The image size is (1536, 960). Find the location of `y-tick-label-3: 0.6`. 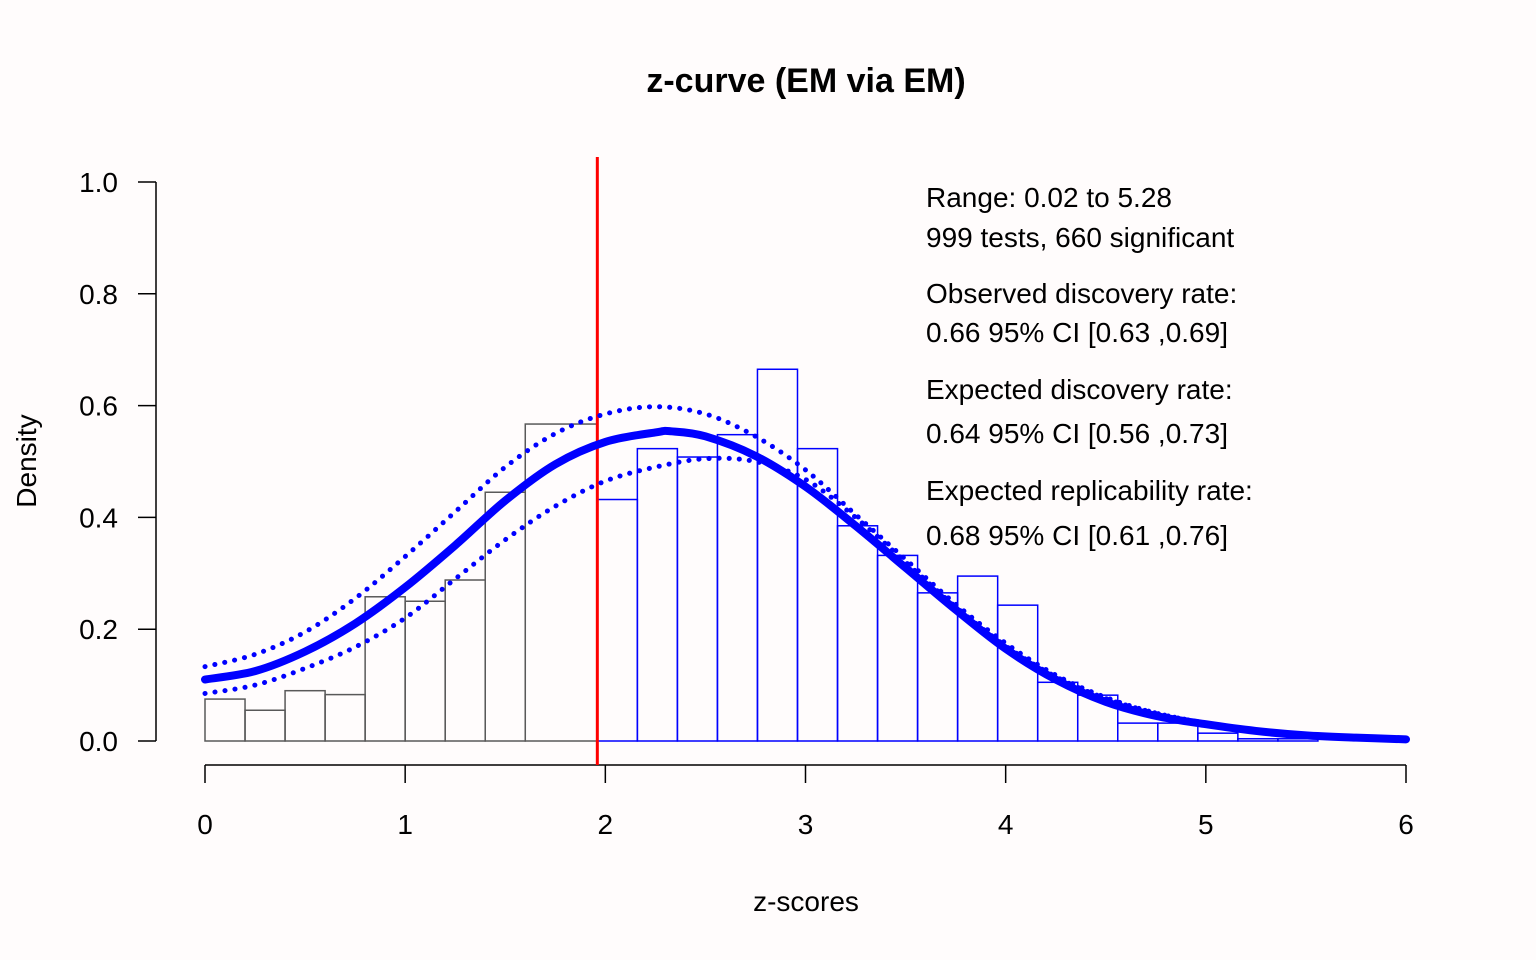

y-tick-label-3: 0.6 is located at coordinates (98, 406).